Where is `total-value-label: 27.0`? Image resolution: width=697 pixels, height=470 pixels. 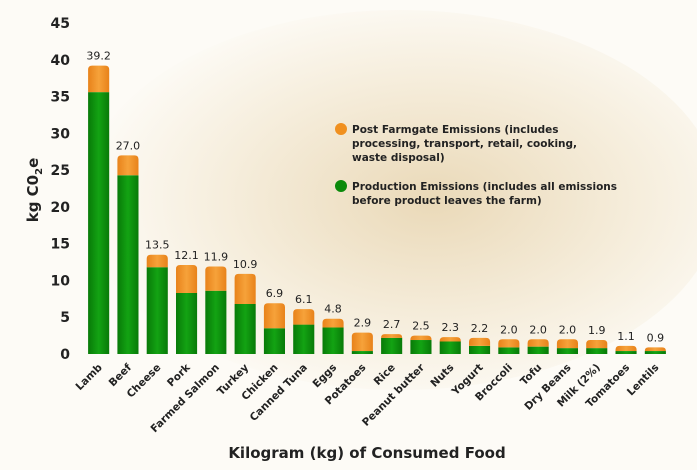
total-value-label: 27.0 is located at coordinates (128, 145).